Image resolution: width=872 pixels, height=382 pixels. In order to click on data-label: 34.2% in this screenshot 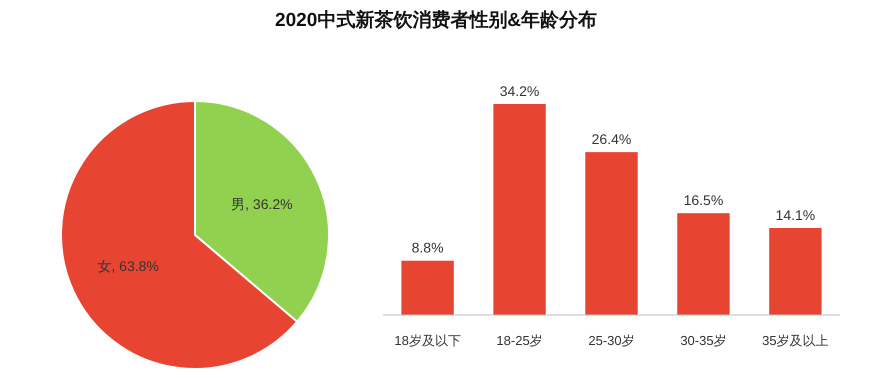, I will do `click(520, 91)`.